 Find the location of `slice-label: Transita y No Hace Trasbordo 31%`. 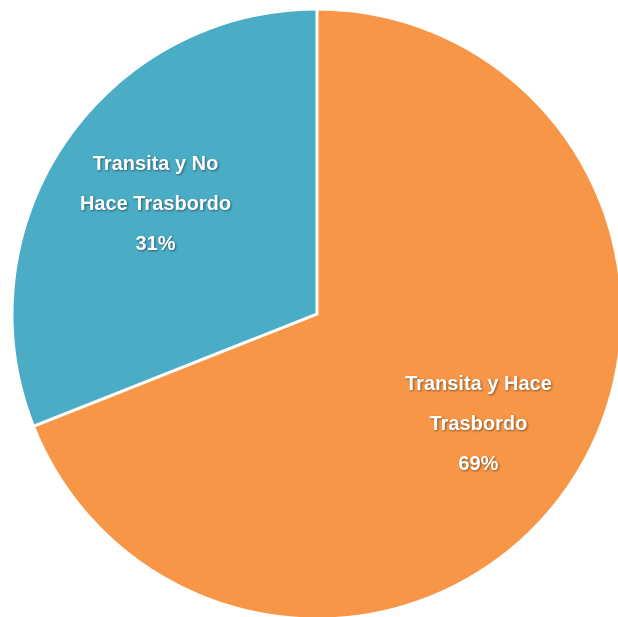

slice-label: Transita y No Hace Trasbordo 31% is located at coordinates (156, 204).